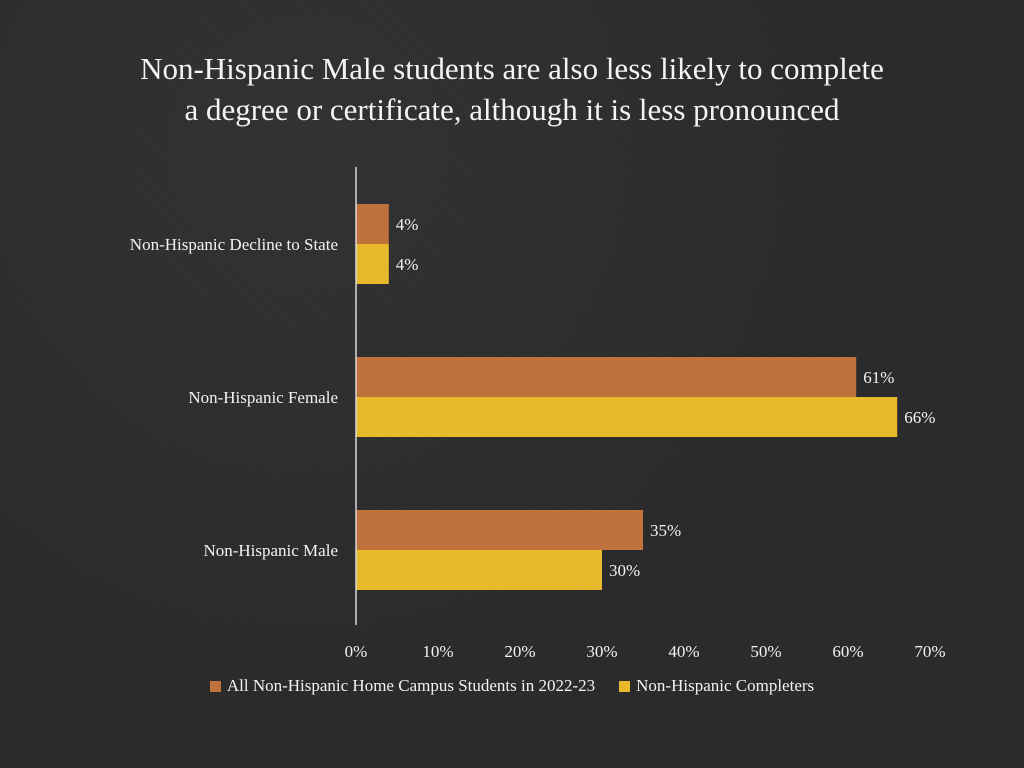  What do you see at coordinates (919, 417) in the screenshot?
I see `data-label: 66%` at bounding box center [919, 417].